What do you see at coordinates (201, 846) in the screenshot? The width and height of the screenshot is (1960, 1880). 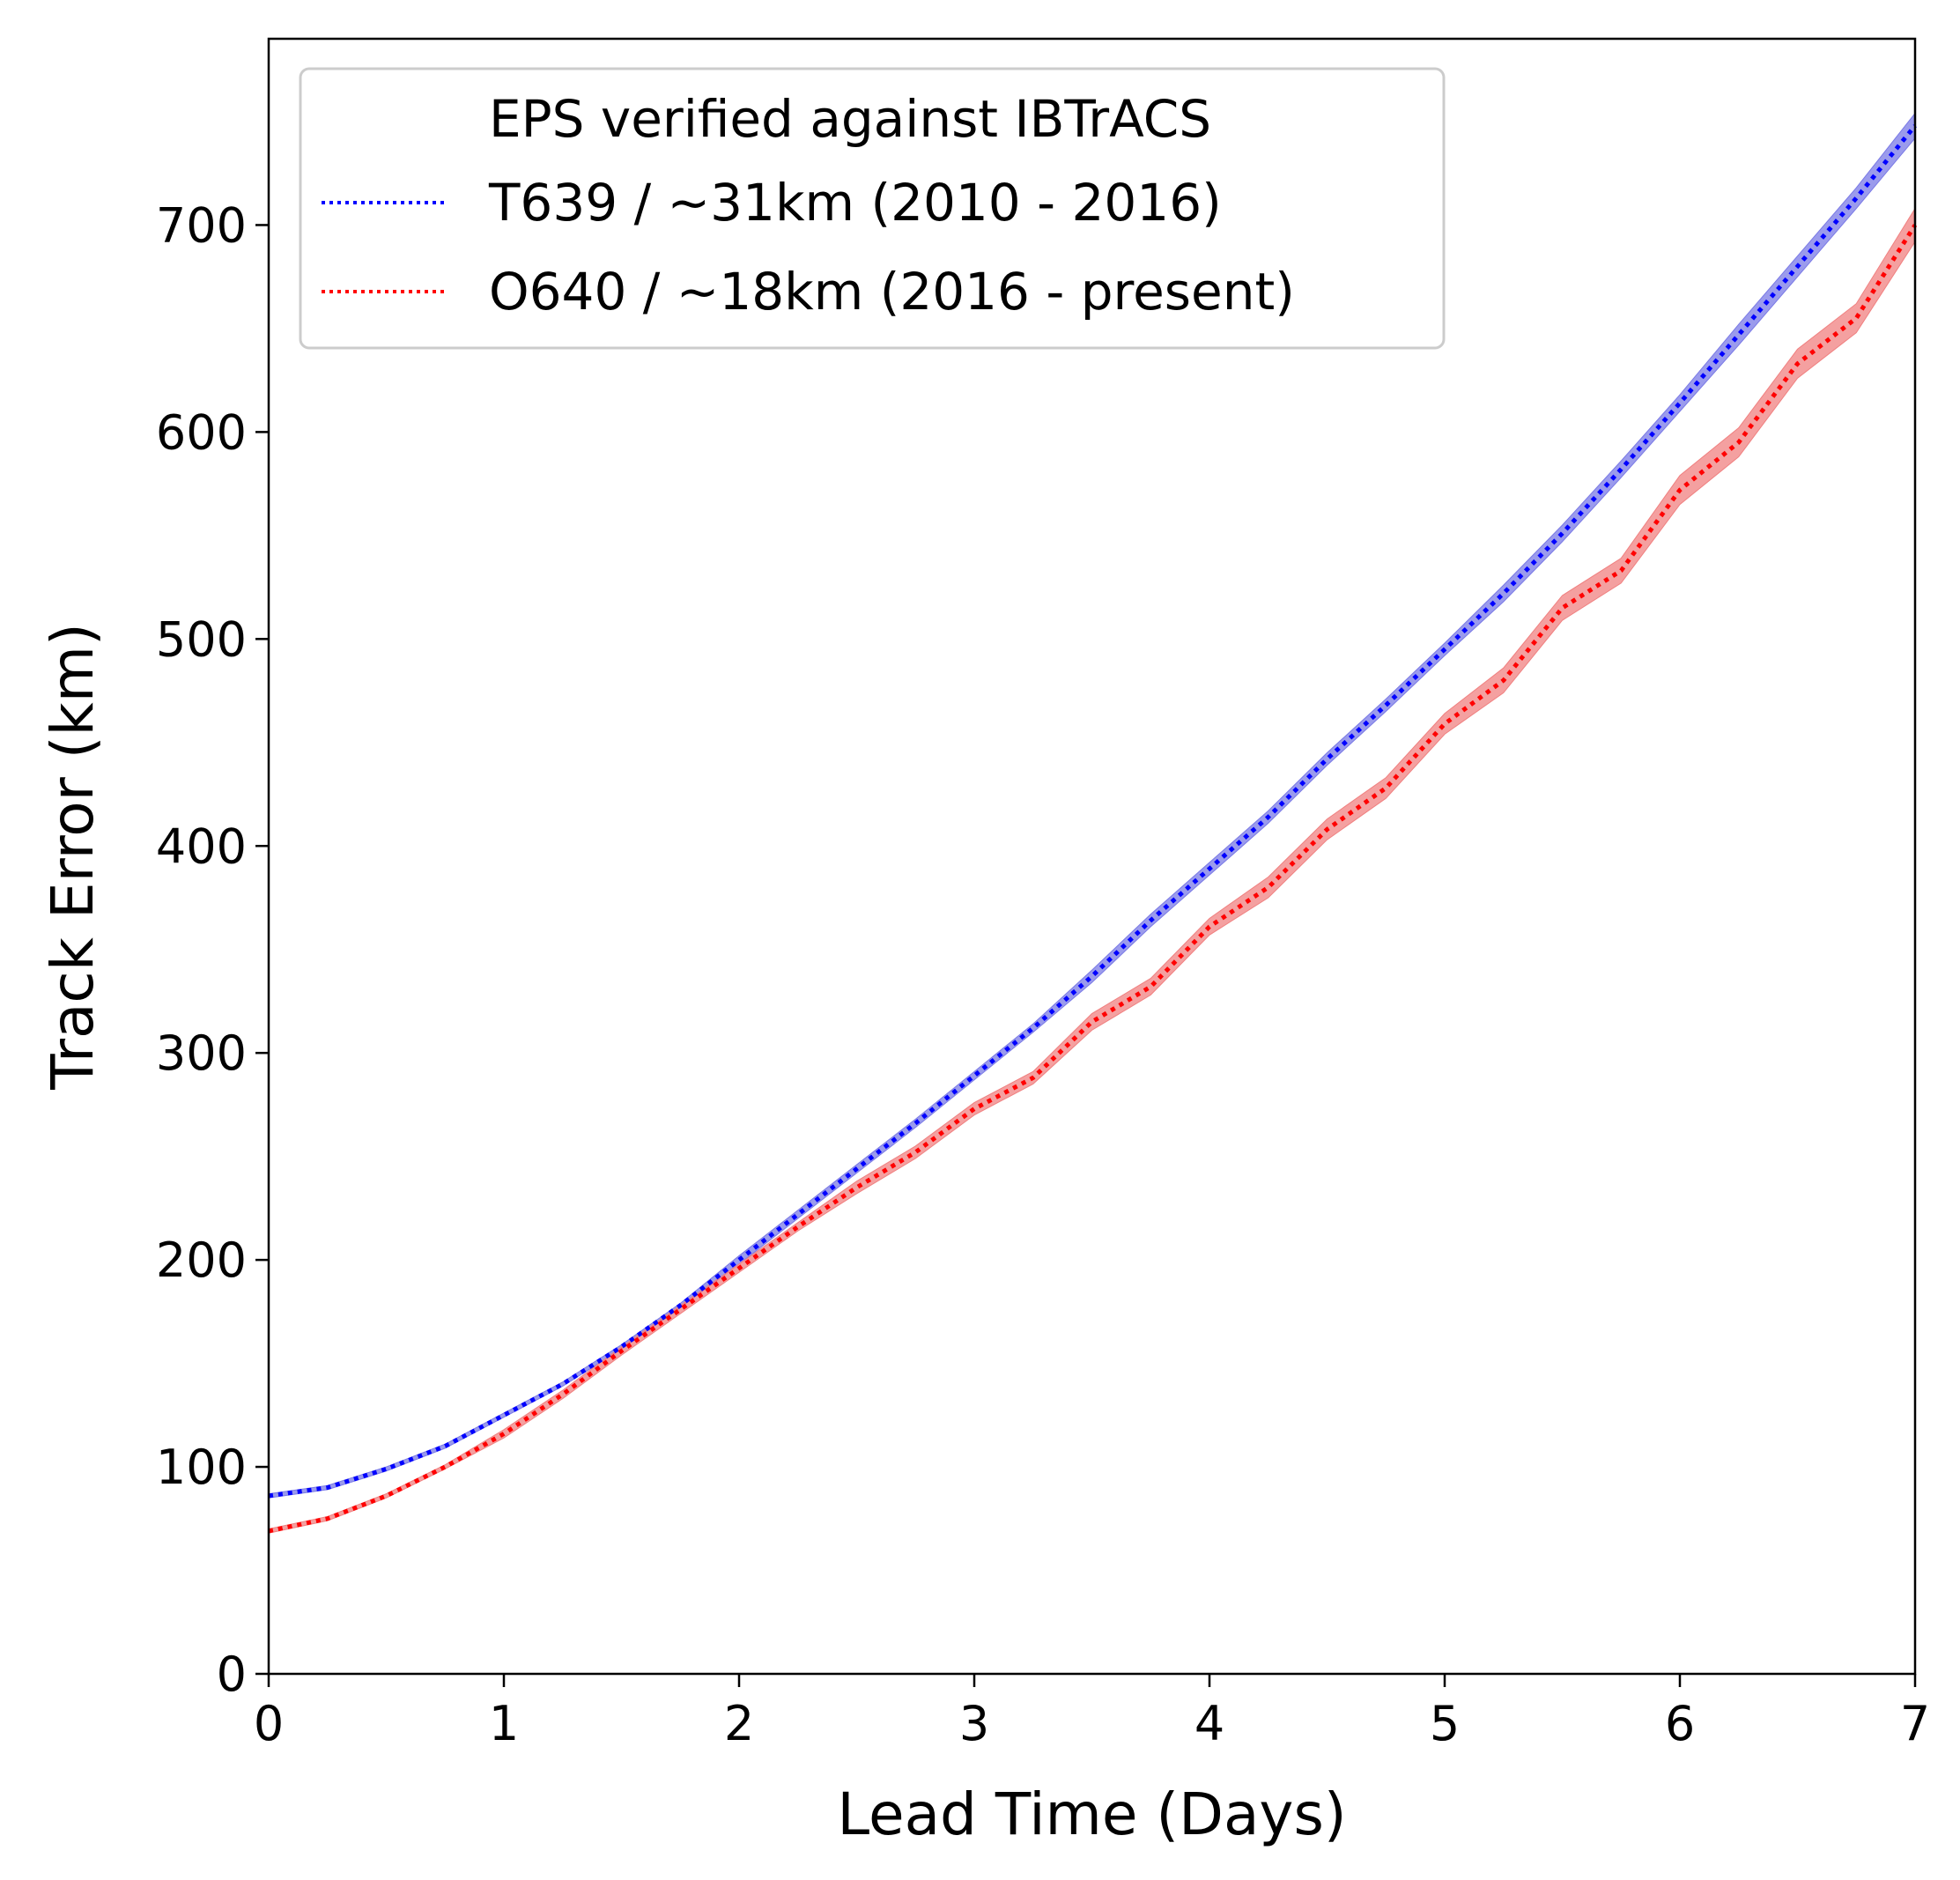 I see `y-tick-label: 400` at bounding box center [201, 846].